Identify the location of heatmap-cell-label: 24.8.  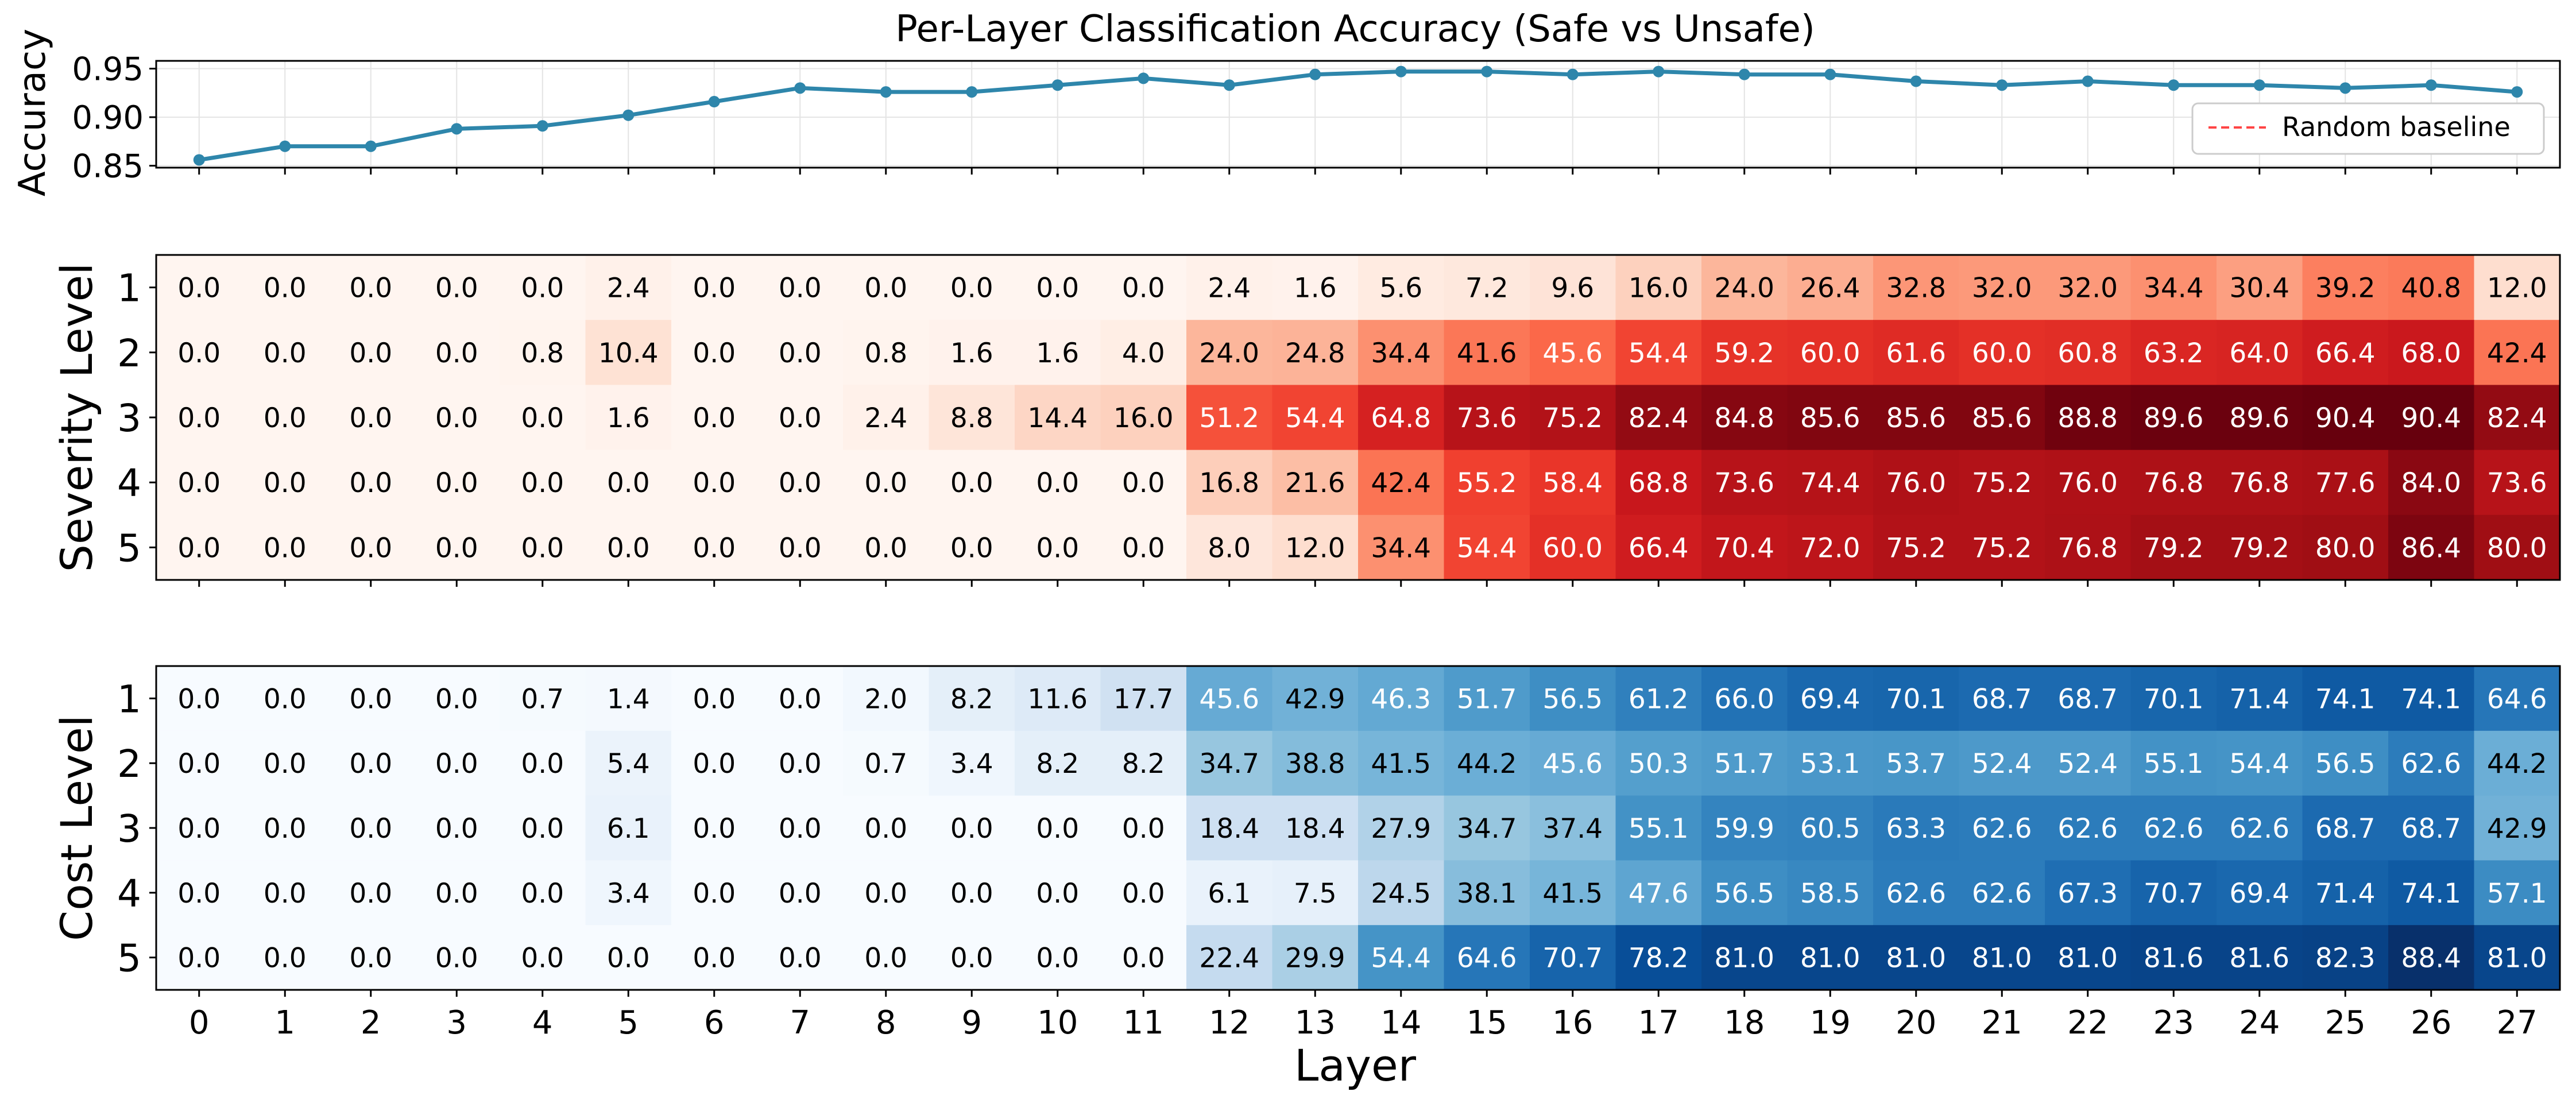
(1315, 353).